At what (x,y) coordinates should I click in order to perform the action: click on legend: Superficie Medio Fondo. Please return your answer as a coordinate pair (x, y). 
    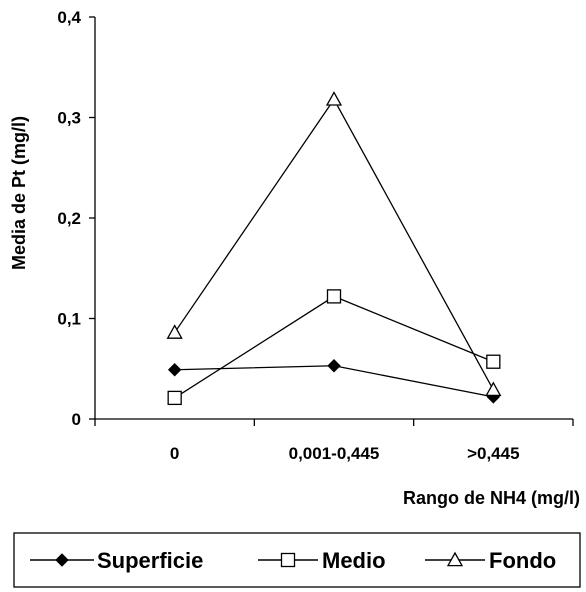
    Looking at the image, I should click on (297, 560).